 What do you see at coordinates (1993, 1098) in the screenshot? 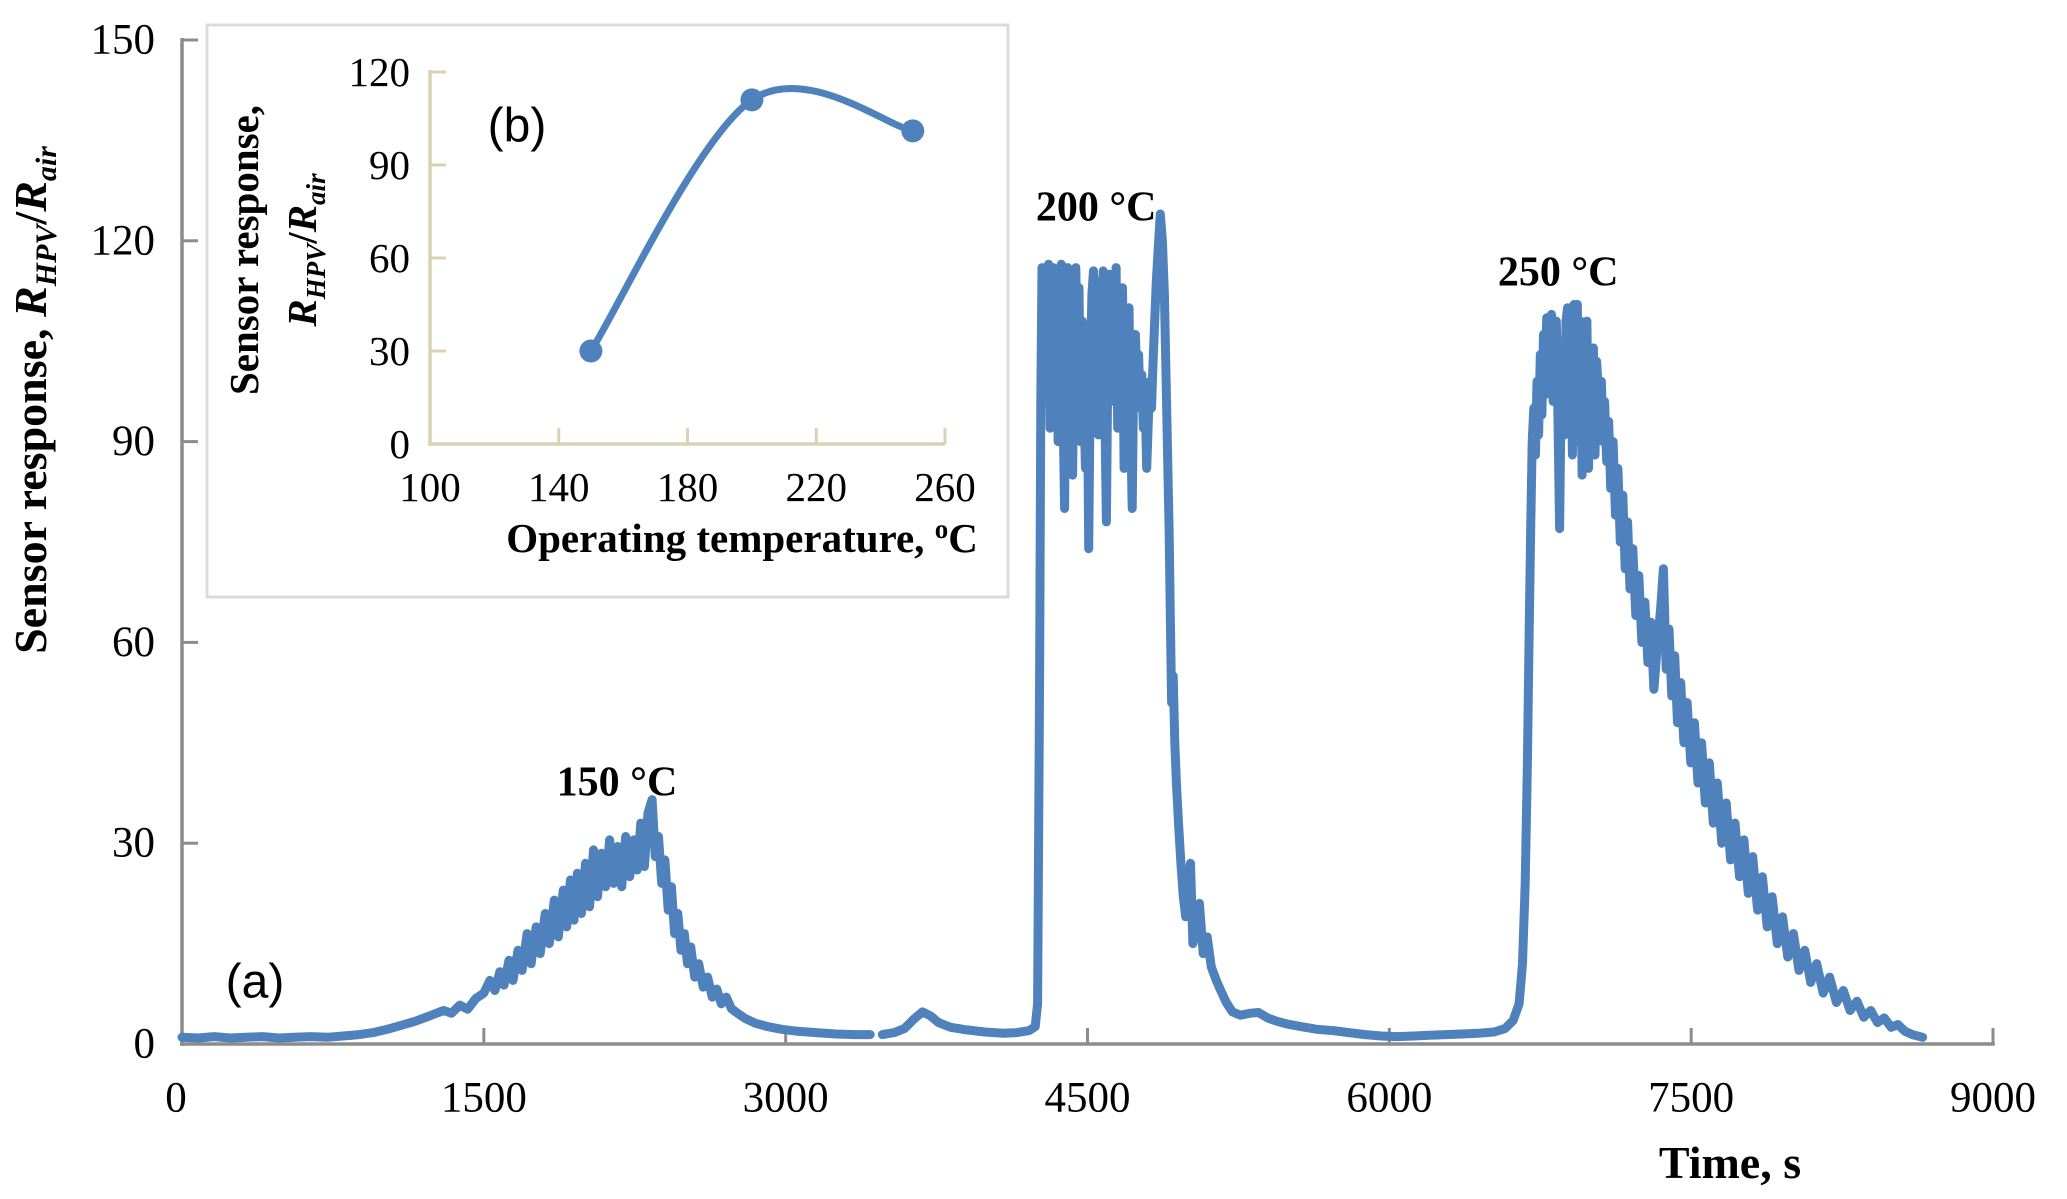
I see `main-x-tick-label: 9000` at bounding box center [1993, 1098].